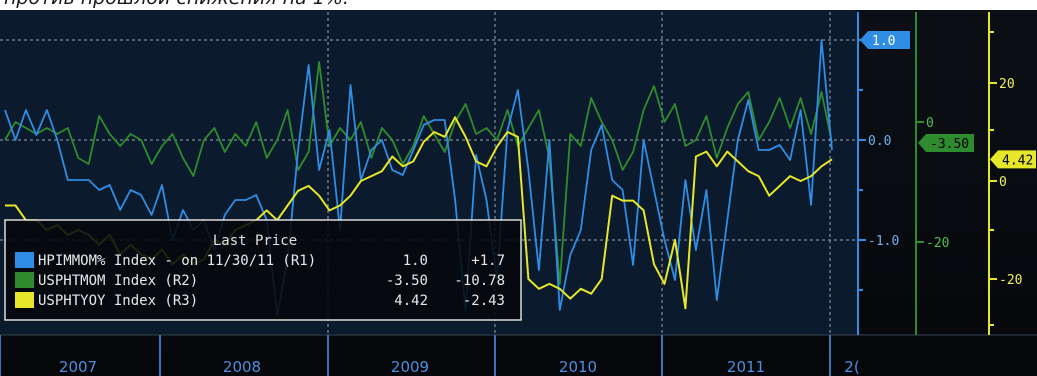  What do you see at coordinates (118, 281) in the screenshot?
I see `legend-series-mom: USPHTMOM Index (R2)` at bounding box center [118, 281].